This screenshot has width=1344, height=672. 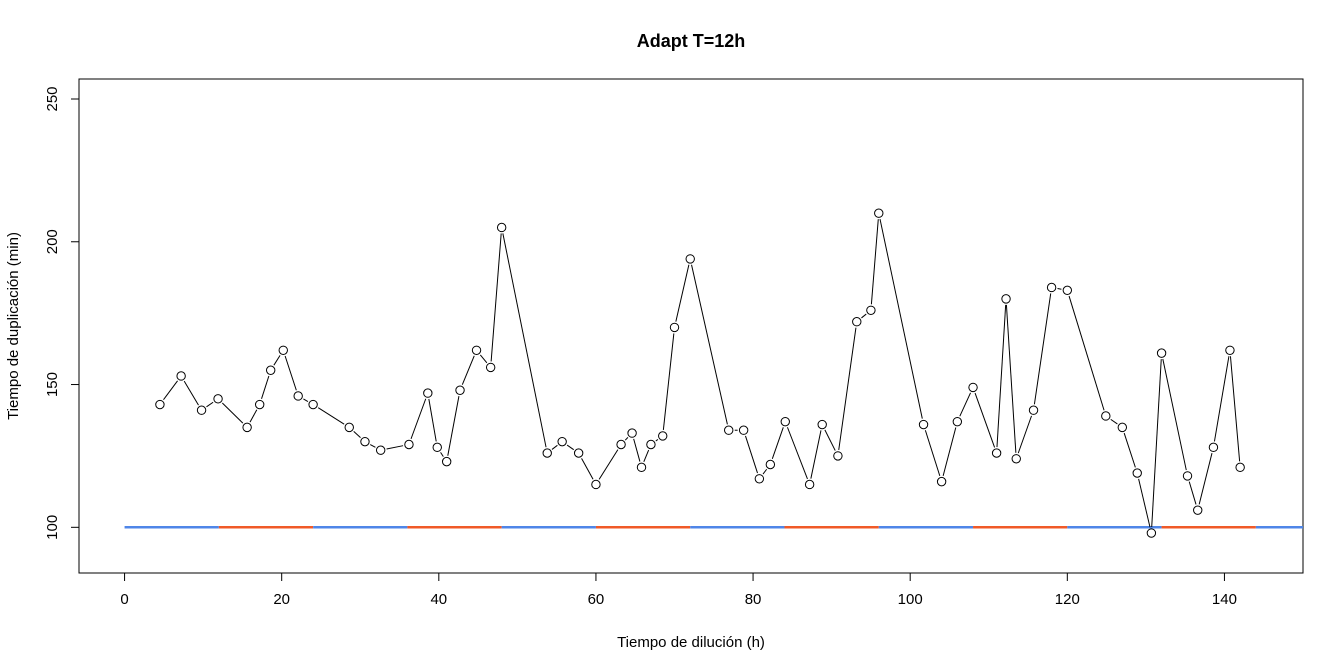 I want to click on x-axis-label: Tiempo de dilución (h), so click(x=691, y=642).